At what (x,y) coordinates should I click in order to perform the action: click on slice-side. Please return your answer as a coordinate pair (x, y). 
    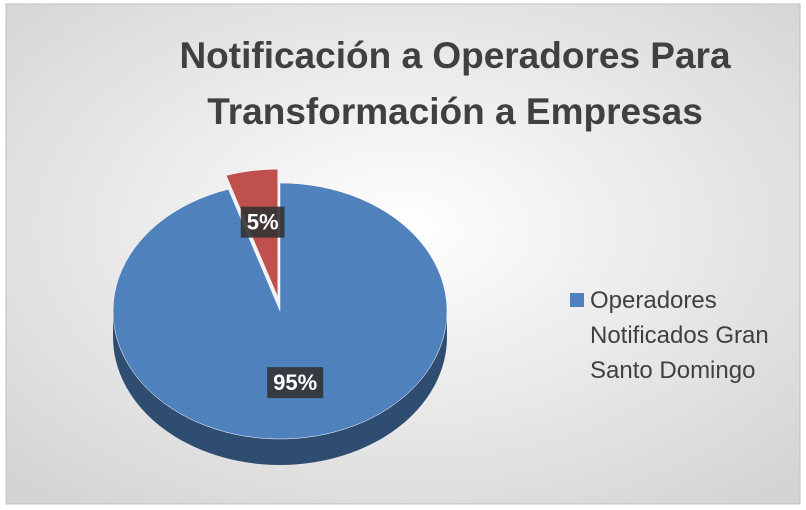
    Looking at the image, I should click on (280, 388).